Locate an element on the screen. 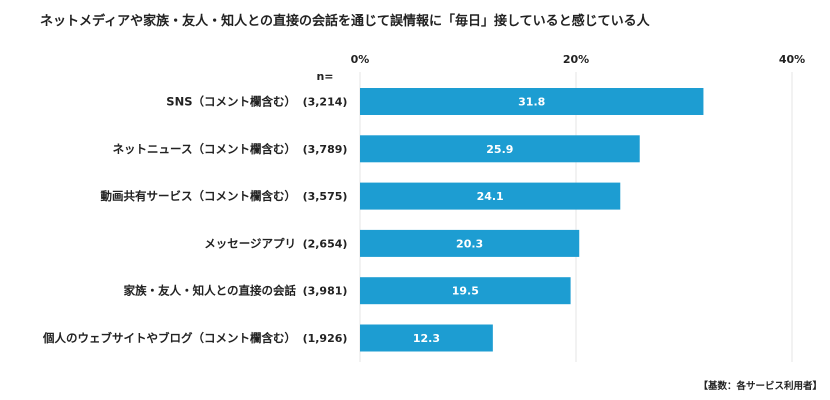 This screenshot has width=830, height=400. bar-value-label: 24.1 is located at coordinates (490, 196).